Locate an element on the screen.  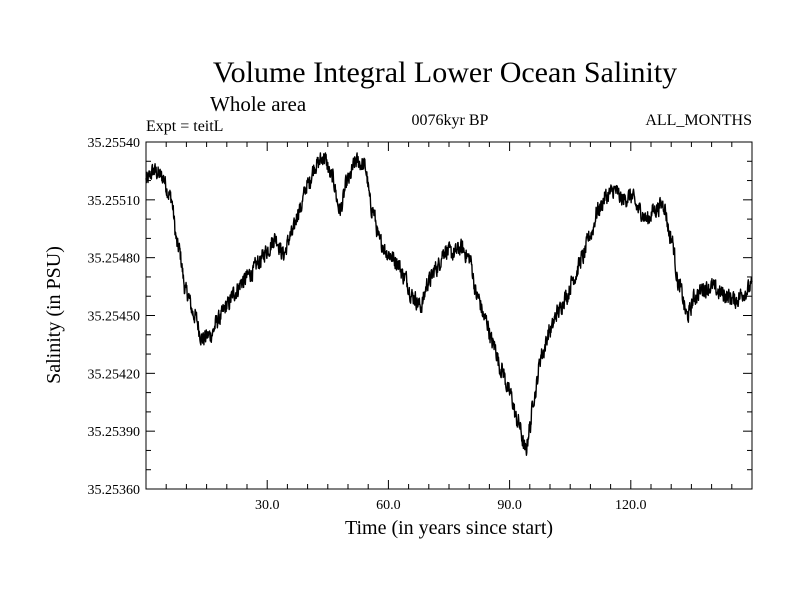
annotation-right: ALL_MONTHS is located at coordinates (698, 120).